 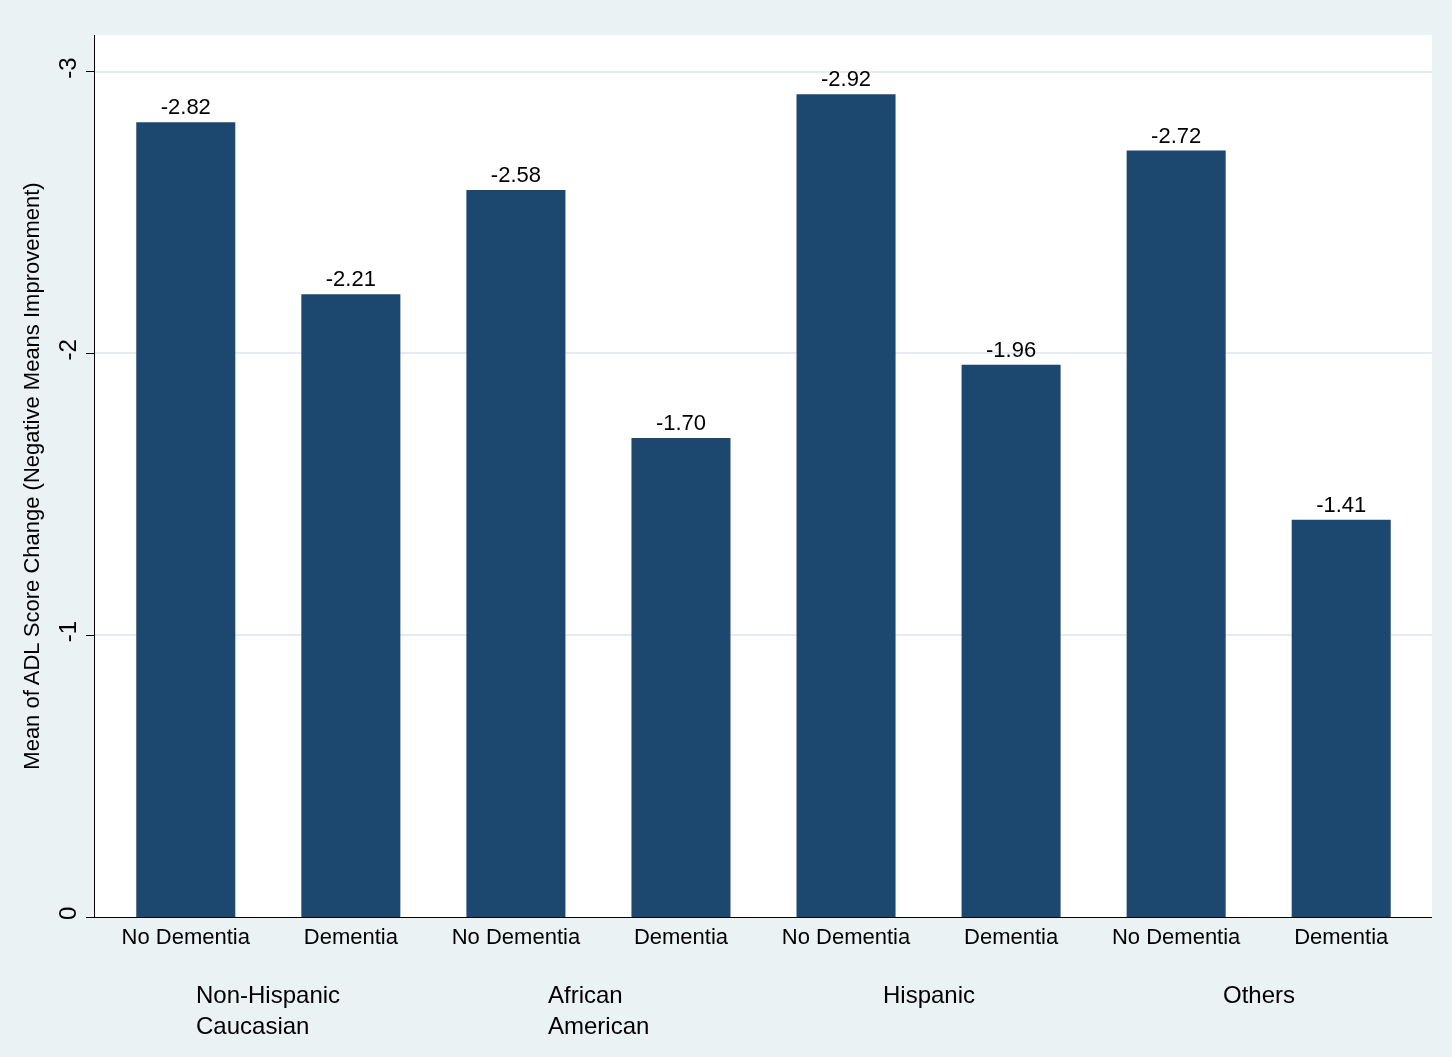 What do you see at coordinates (515, 174) in the screenshot?
I see `data-label: -2.58` at bounding box center [515, 174].